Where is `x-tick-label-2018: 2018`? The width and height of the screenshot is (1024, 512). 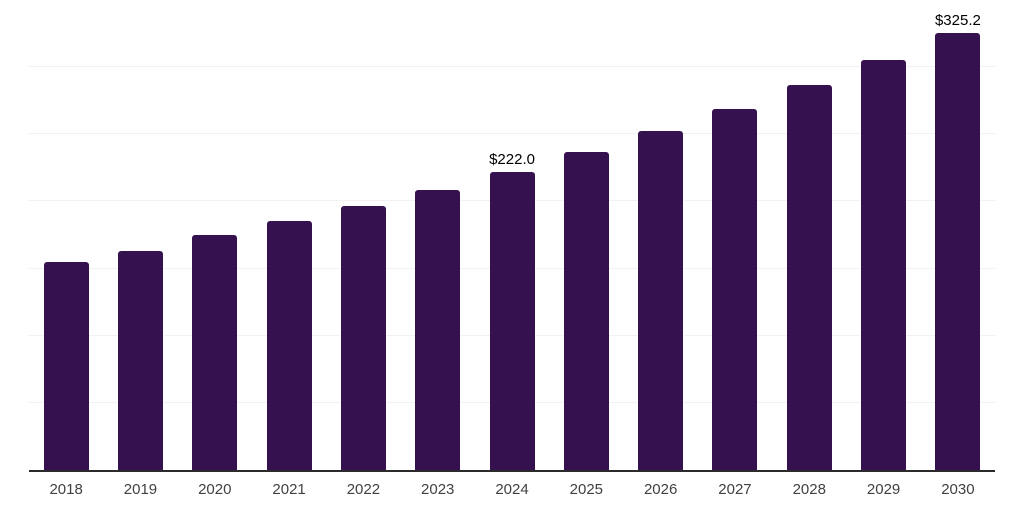
x-tick-label-2018: 2018 is located at coordinates (66, 489).